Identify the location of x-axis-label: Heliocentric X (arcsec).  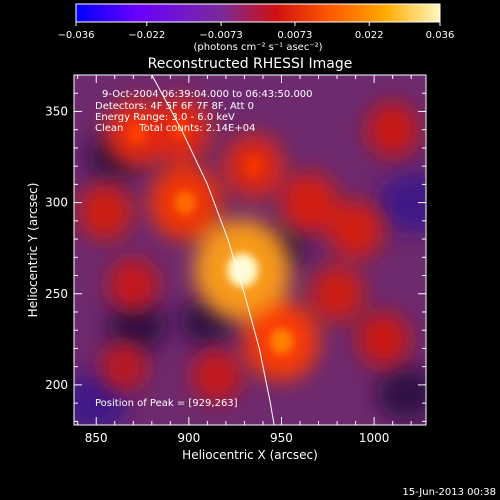
(250, 455).